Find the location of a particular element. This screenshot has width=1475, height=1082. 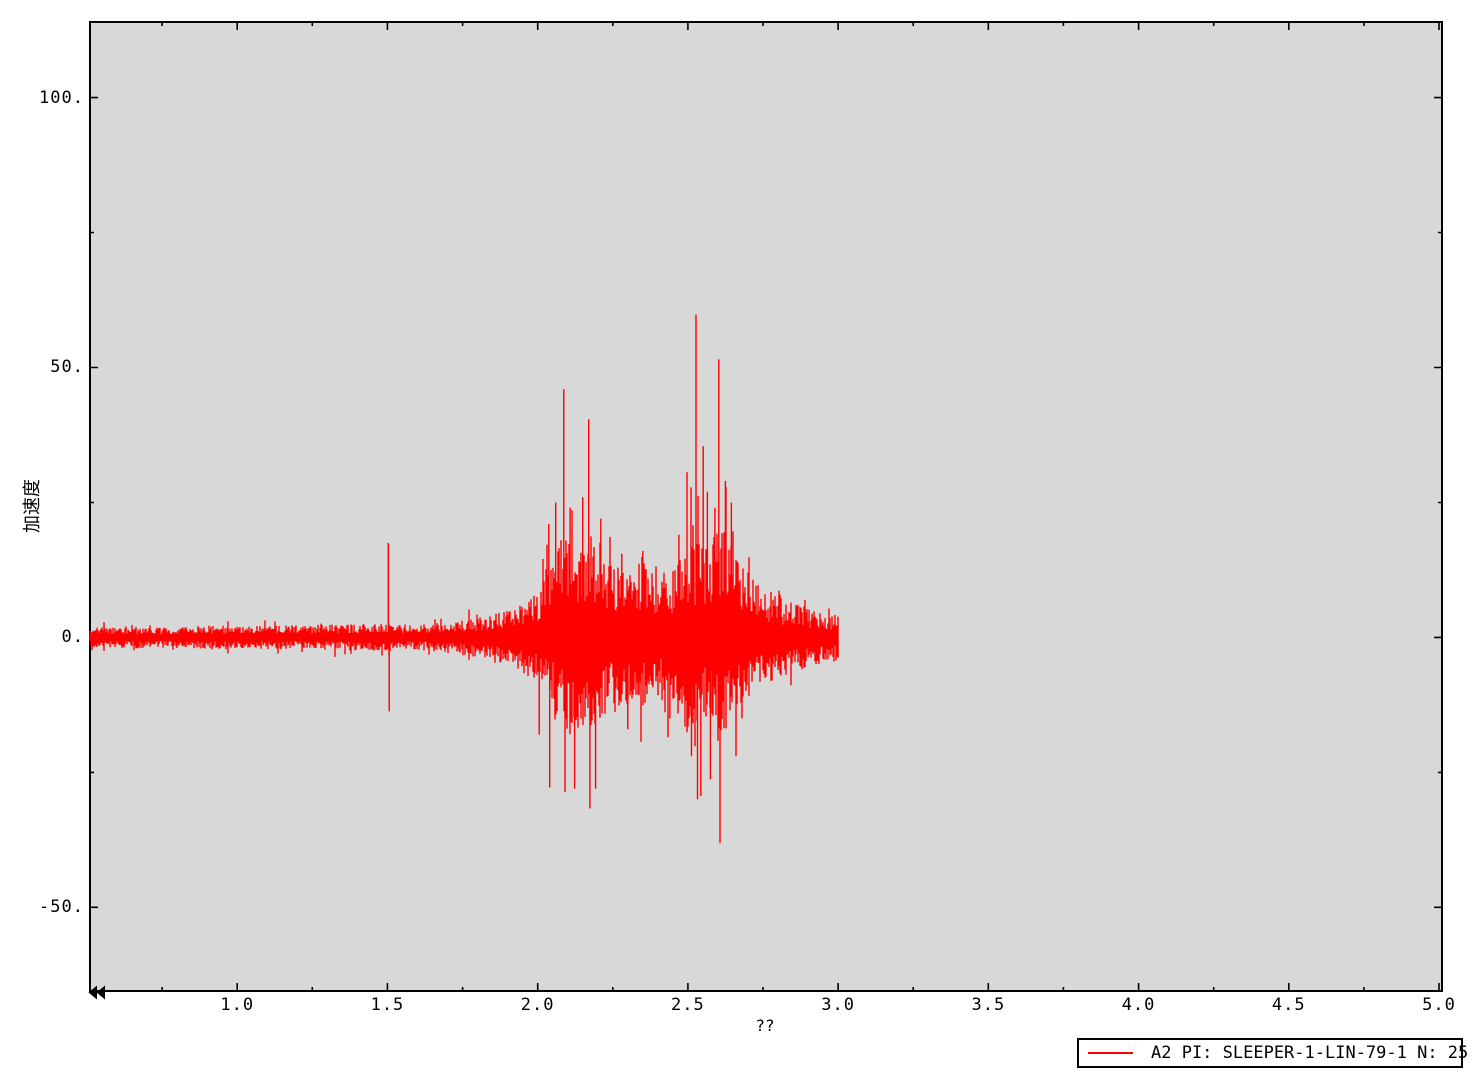

x-axis-label: ?? is located at coordinates (765, 1025).